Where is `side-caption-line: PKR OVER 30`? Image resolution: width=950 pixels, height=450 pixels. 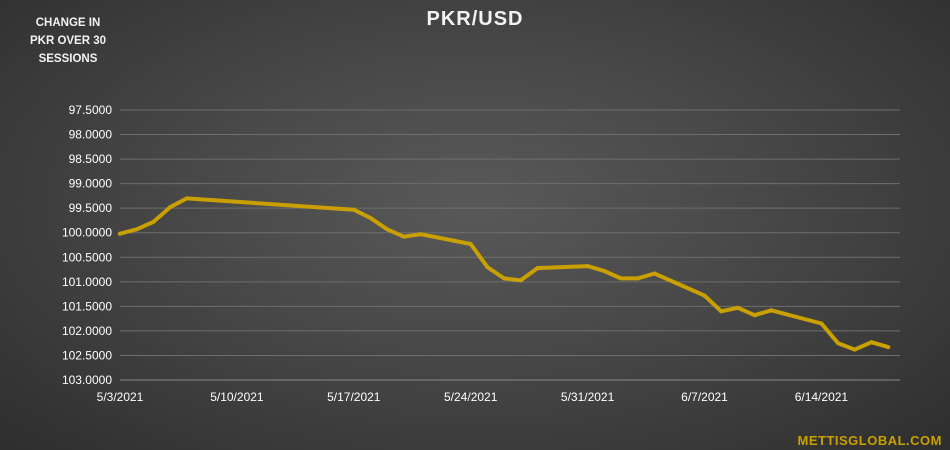 side-caption-line: PKR OVER 30 is located at coordinates (68, 41).